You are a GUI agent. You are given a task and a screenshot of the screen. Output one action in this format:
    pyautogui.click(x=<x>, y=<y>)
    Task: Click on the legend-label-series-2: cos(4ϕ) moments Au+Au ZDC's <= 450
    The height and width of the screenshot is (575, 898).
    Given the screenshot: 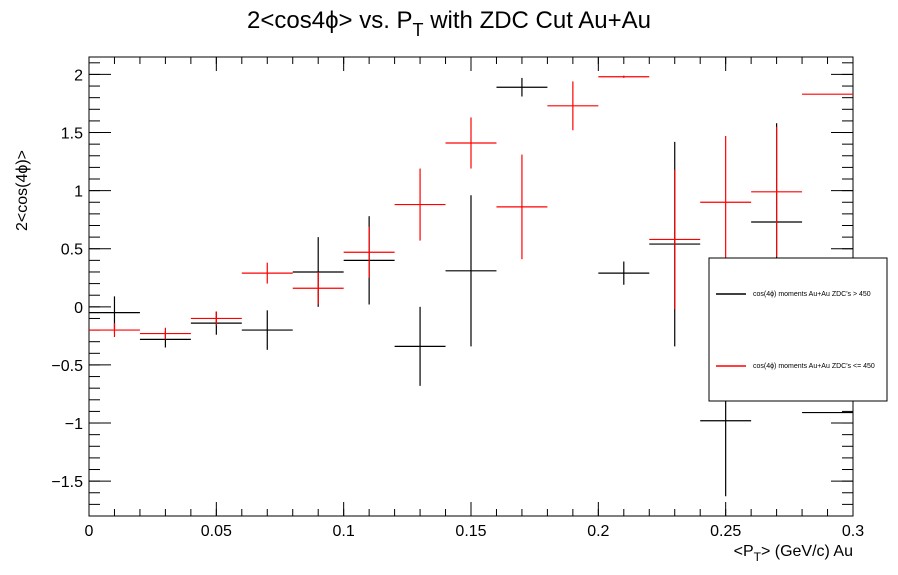 What is the action you would take?
    pyautogui.click(x=814, y=366)
    